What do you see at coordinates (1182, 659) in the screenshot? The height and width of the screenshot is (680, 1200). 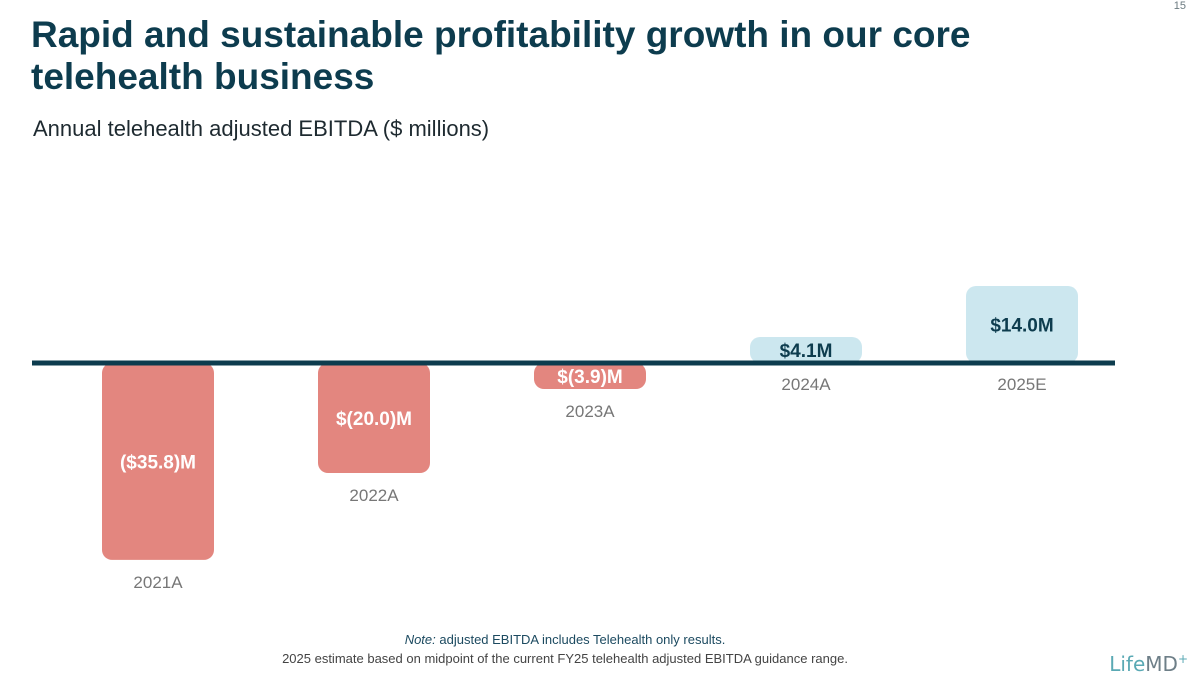 I see `logo-plus: +` at bounding box center [1182, 659].